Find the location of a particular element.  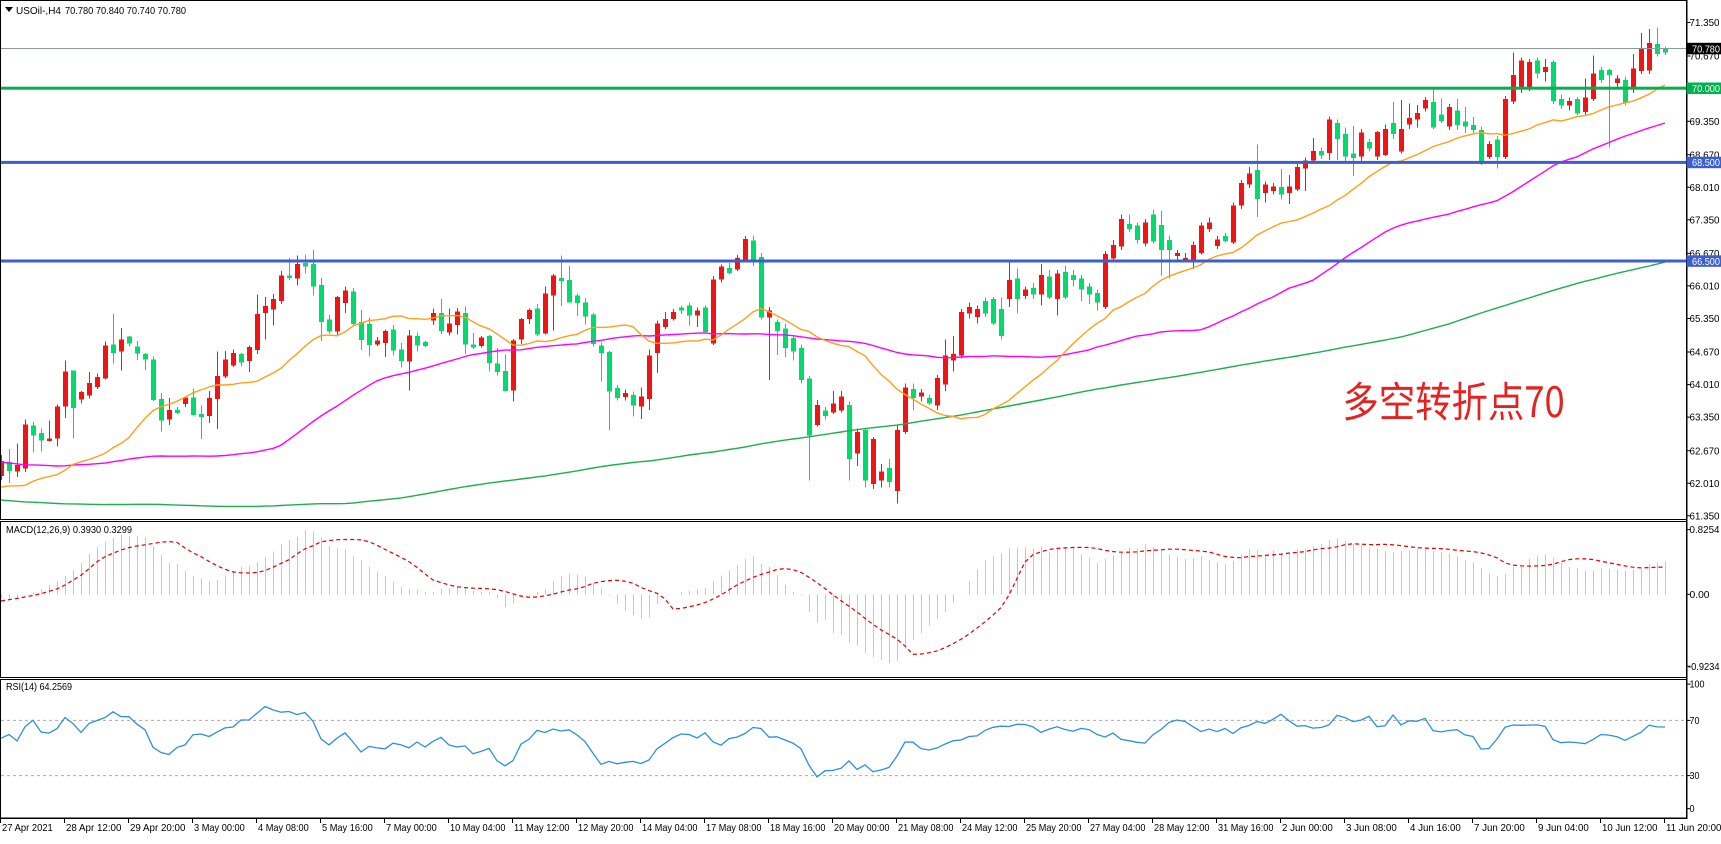

svg-text: 68.500 is located at coordinates (1706, 163).